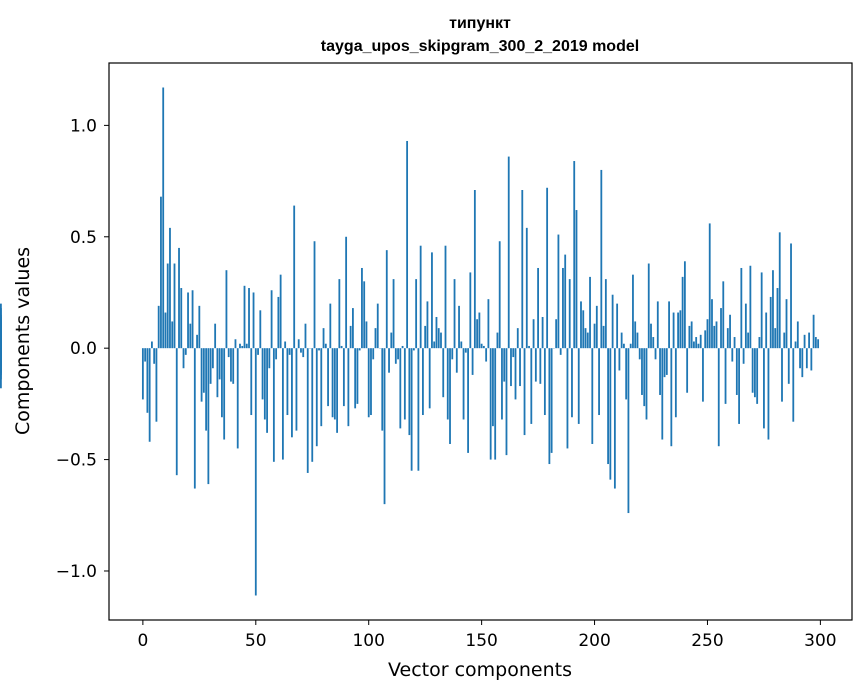  What do you see at coordinates (83, 349) in the screenshot?
I see `y-tick-label: 0.0` at bounding box center [83, 349].